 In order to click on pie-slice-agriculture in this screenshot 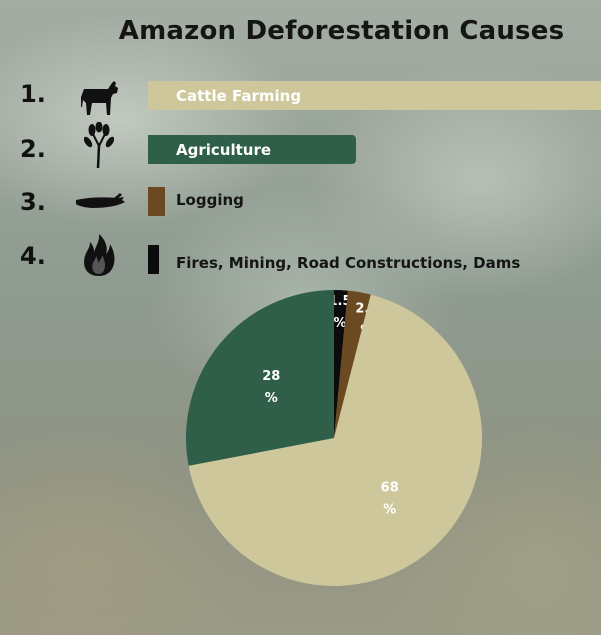, I will do `click(259, 378)`.